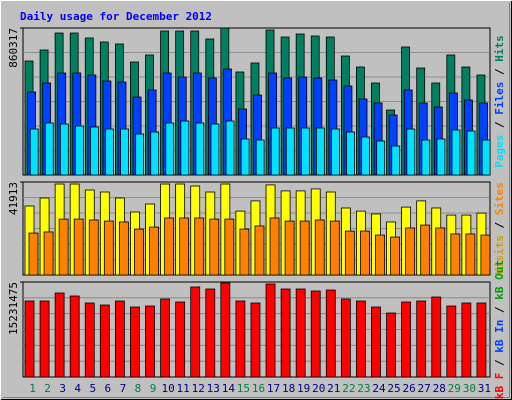  What do you see at coordinates (258, 388) in the screenshot?
I see `x-tick-label: 16` at bounding box center [258, 388].